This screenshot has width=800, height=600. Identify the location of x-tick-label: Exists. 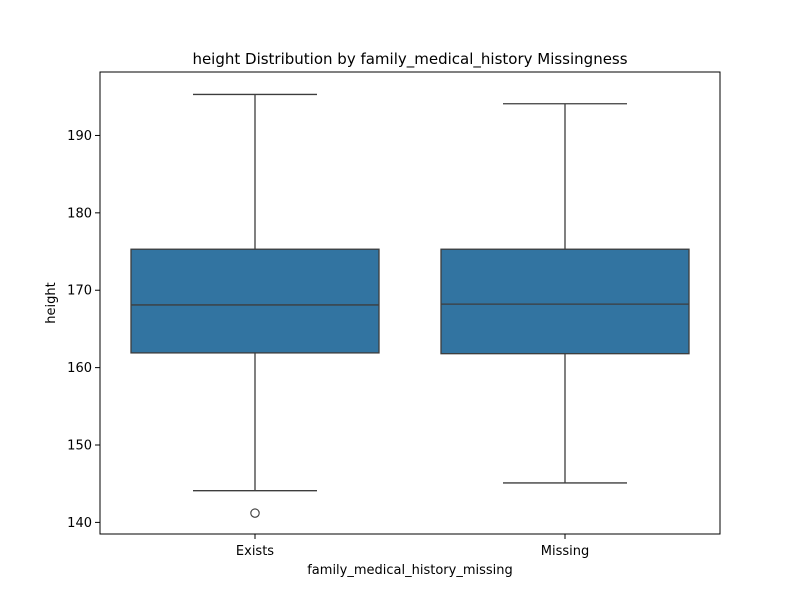
(255, 551).